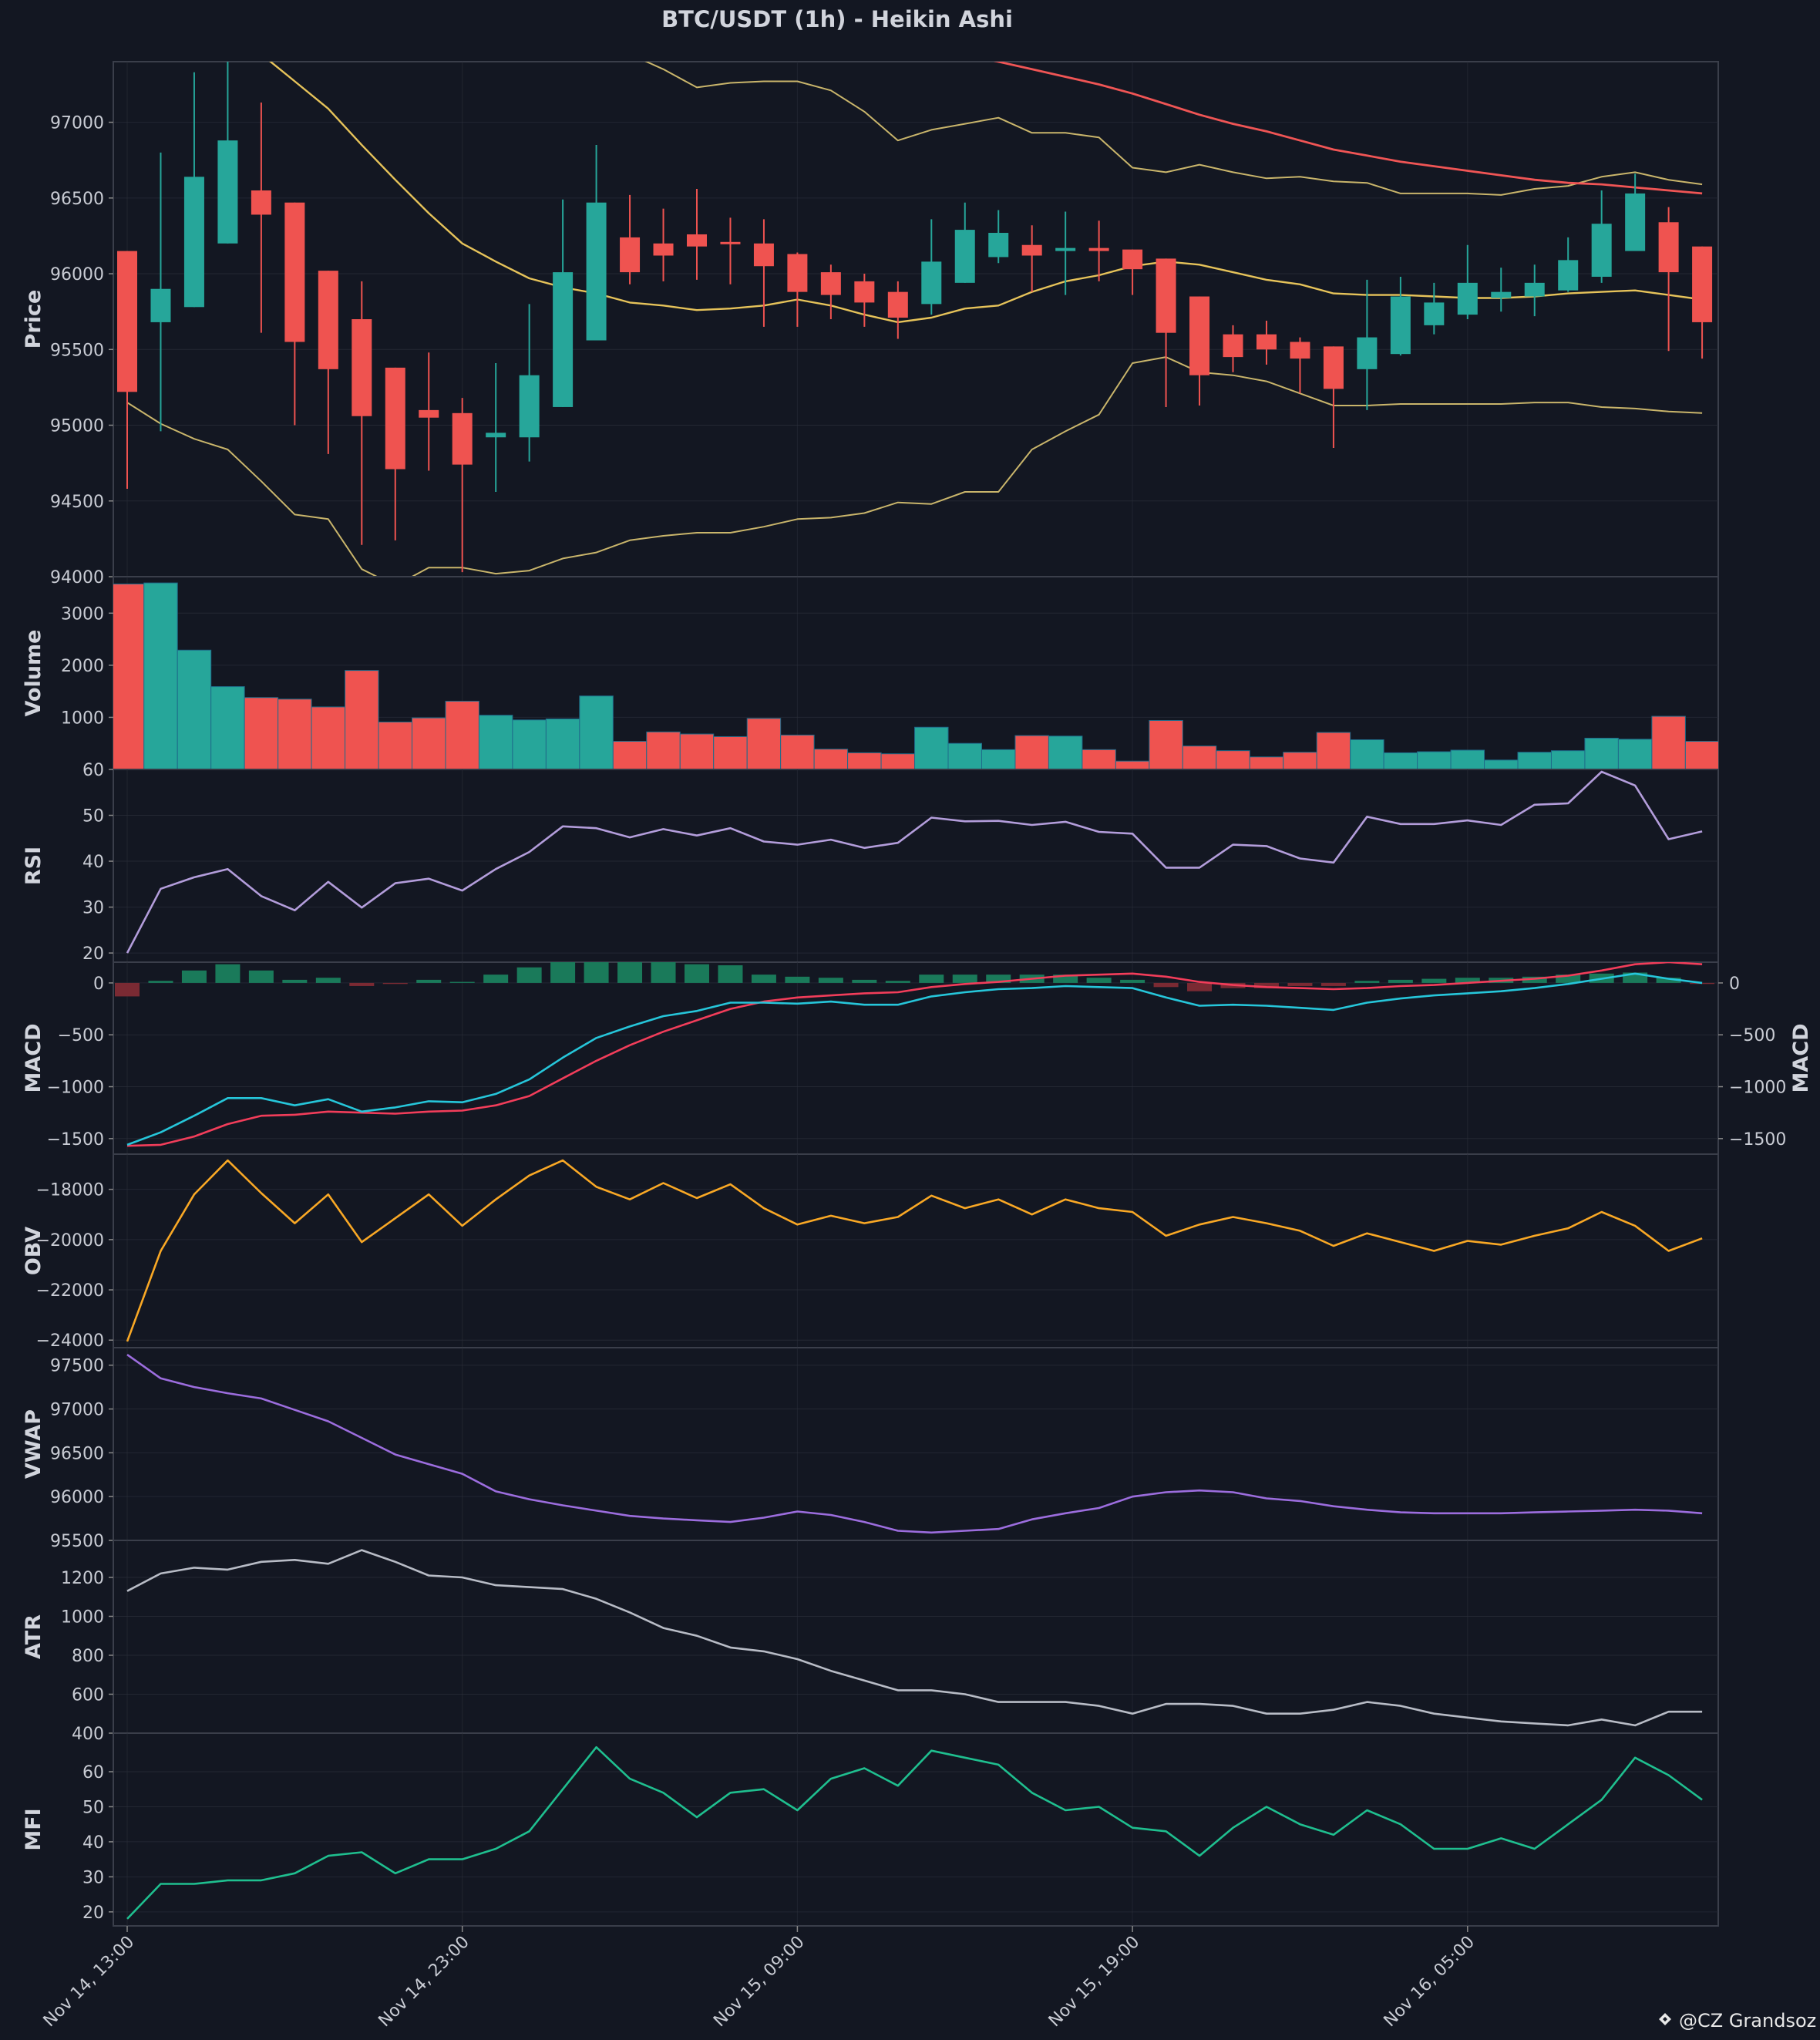 The image size is (1820, 2040). I want to click on atr-line, so click(915, 1638).